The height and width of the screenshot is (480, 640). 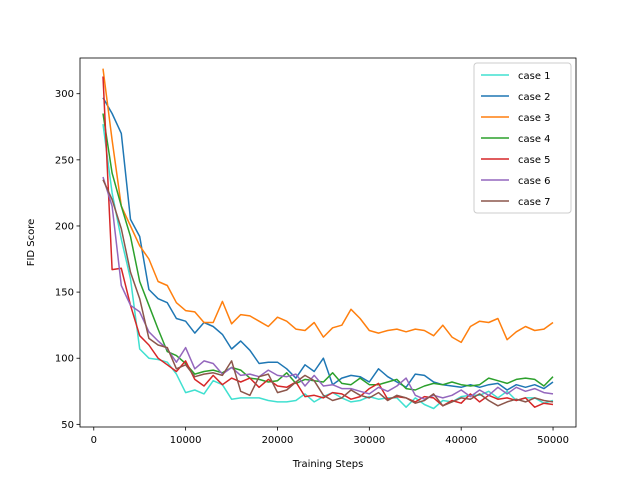 I want to click on x-tick-label: 30000, so click(x=369, y=440).